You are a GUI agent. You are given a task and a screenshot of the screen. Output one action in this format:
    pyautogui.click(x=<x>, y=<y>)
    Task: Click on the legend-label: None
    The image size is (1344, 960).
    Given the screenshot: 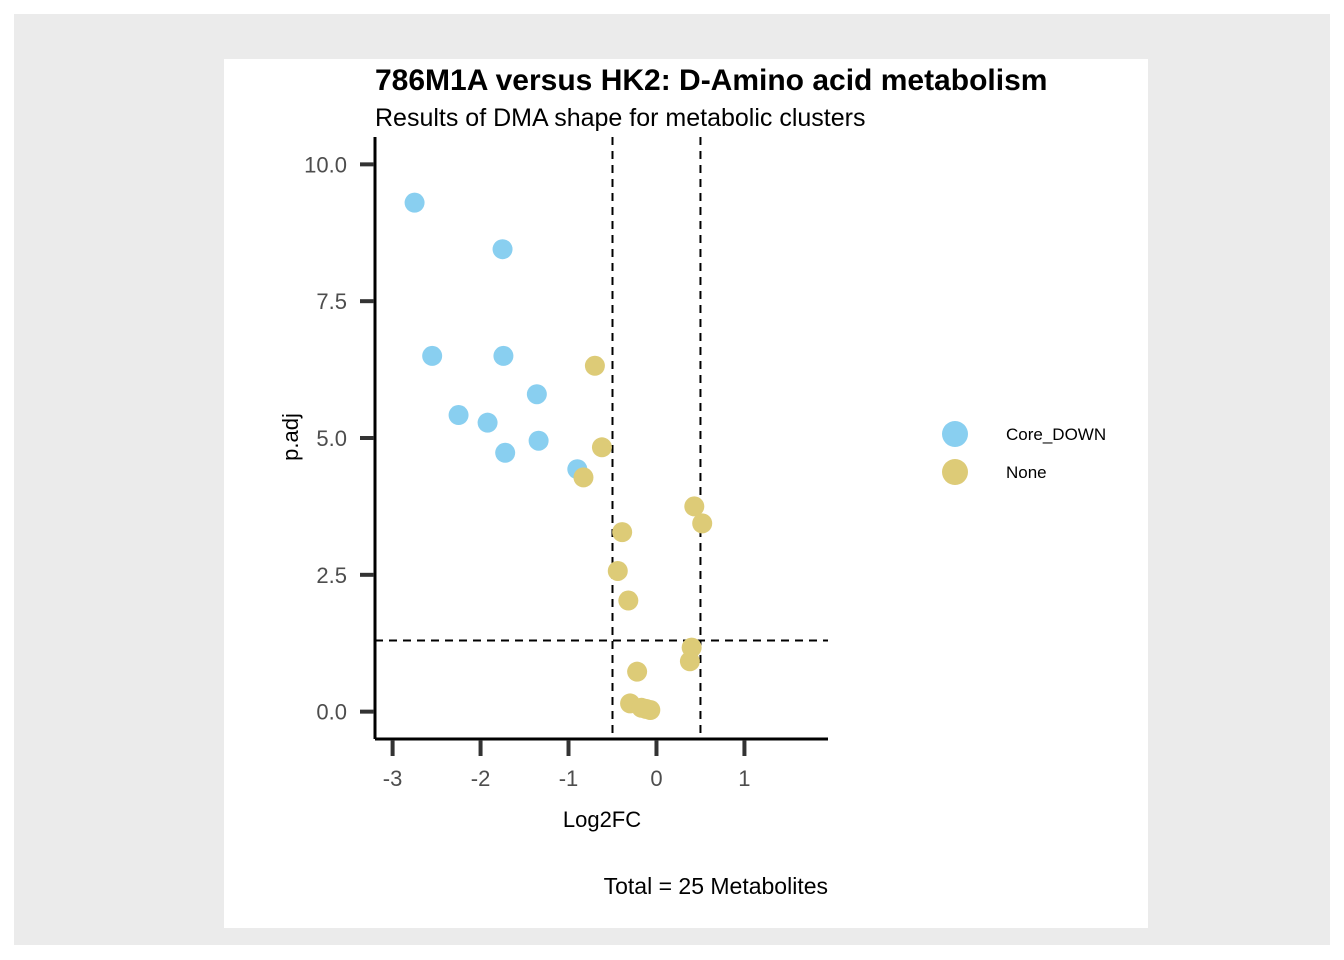 What is the action you would take?
    pyautogui.click(x=1026, y=472)
    